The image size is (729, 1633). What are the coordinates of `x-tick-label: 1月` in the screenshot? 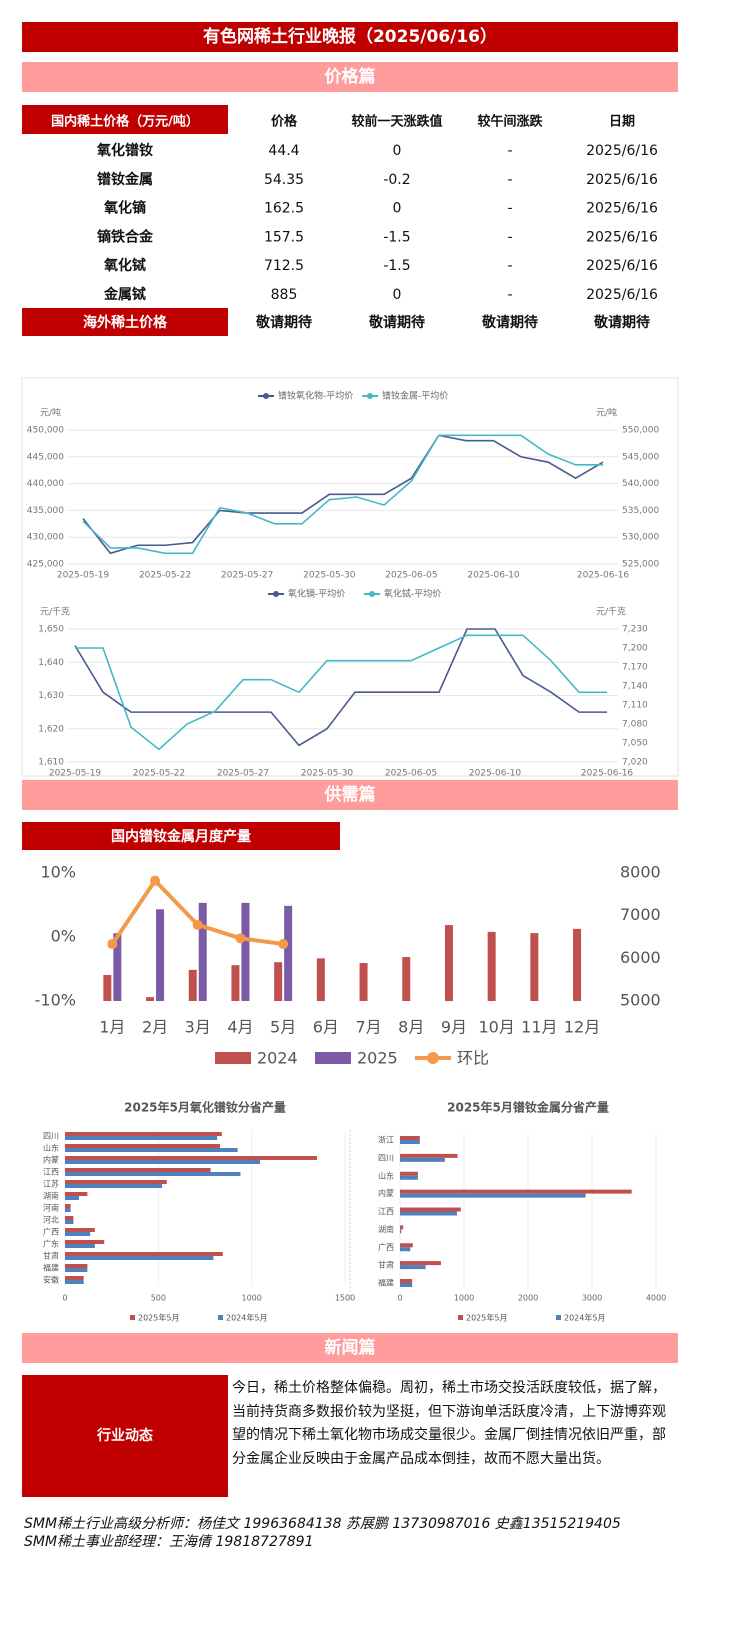 It's located at (112, 1027).